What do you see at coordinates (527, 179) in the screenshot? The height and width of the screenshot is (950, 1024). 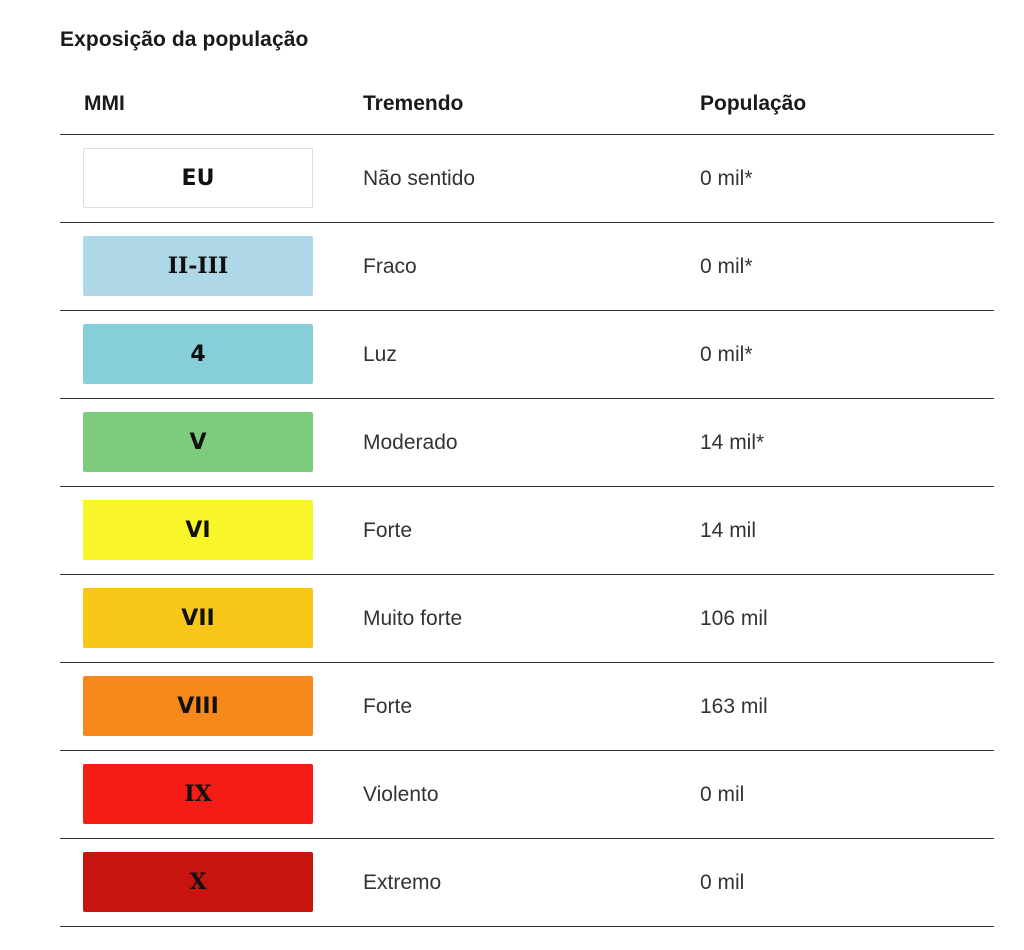 I see `table-row: EU Não sentido 0 mil*` at bounding box center [527, 179].